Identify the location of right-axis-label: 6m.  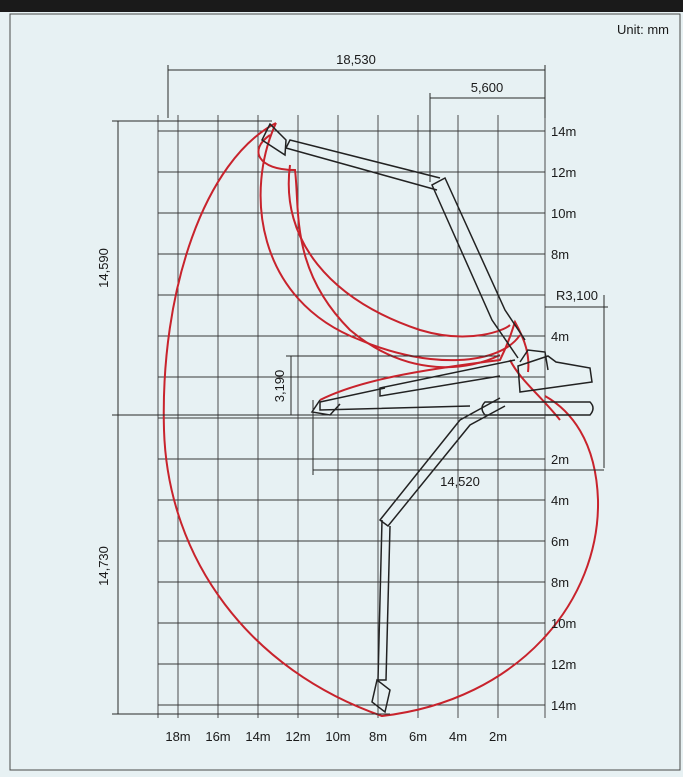
(560, 541).